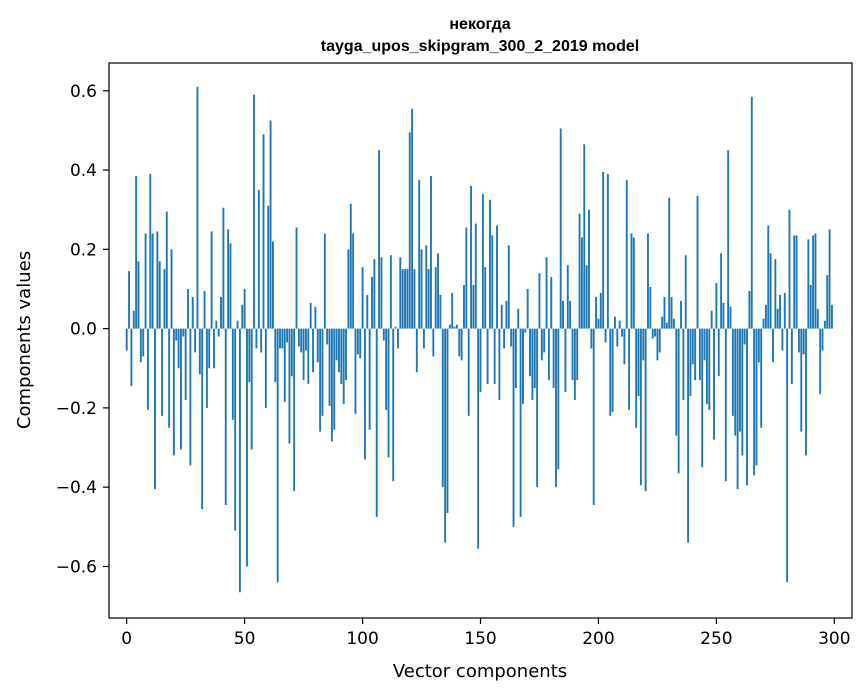 The image size is (867, 696). Describe the element at coordinates (24, 340) in the screenshot. I see `y-axis-label: Components values` at that location.